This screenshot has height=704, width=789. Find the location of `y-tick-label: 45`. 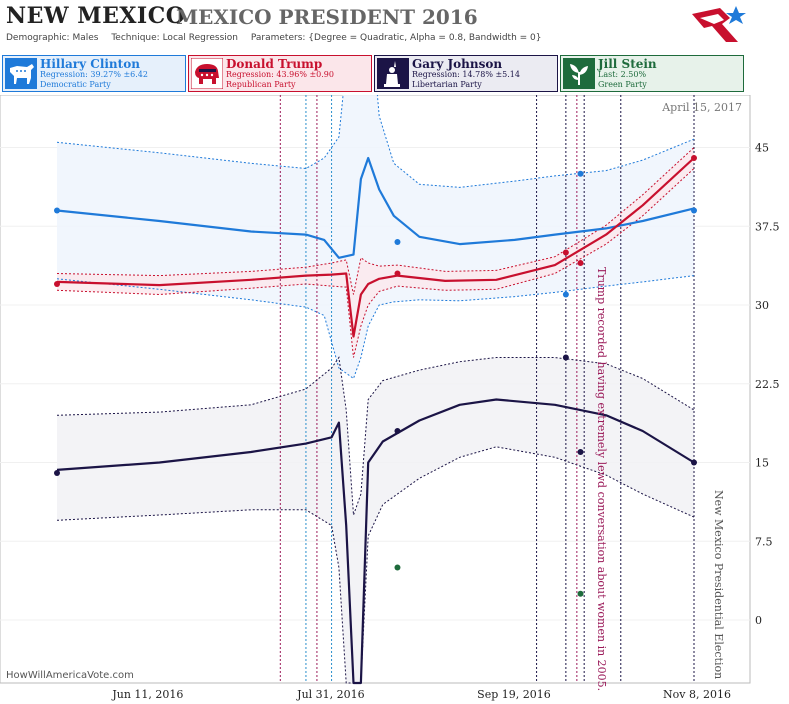

y-tick-label: 45 is located at coordinates (762, 148).